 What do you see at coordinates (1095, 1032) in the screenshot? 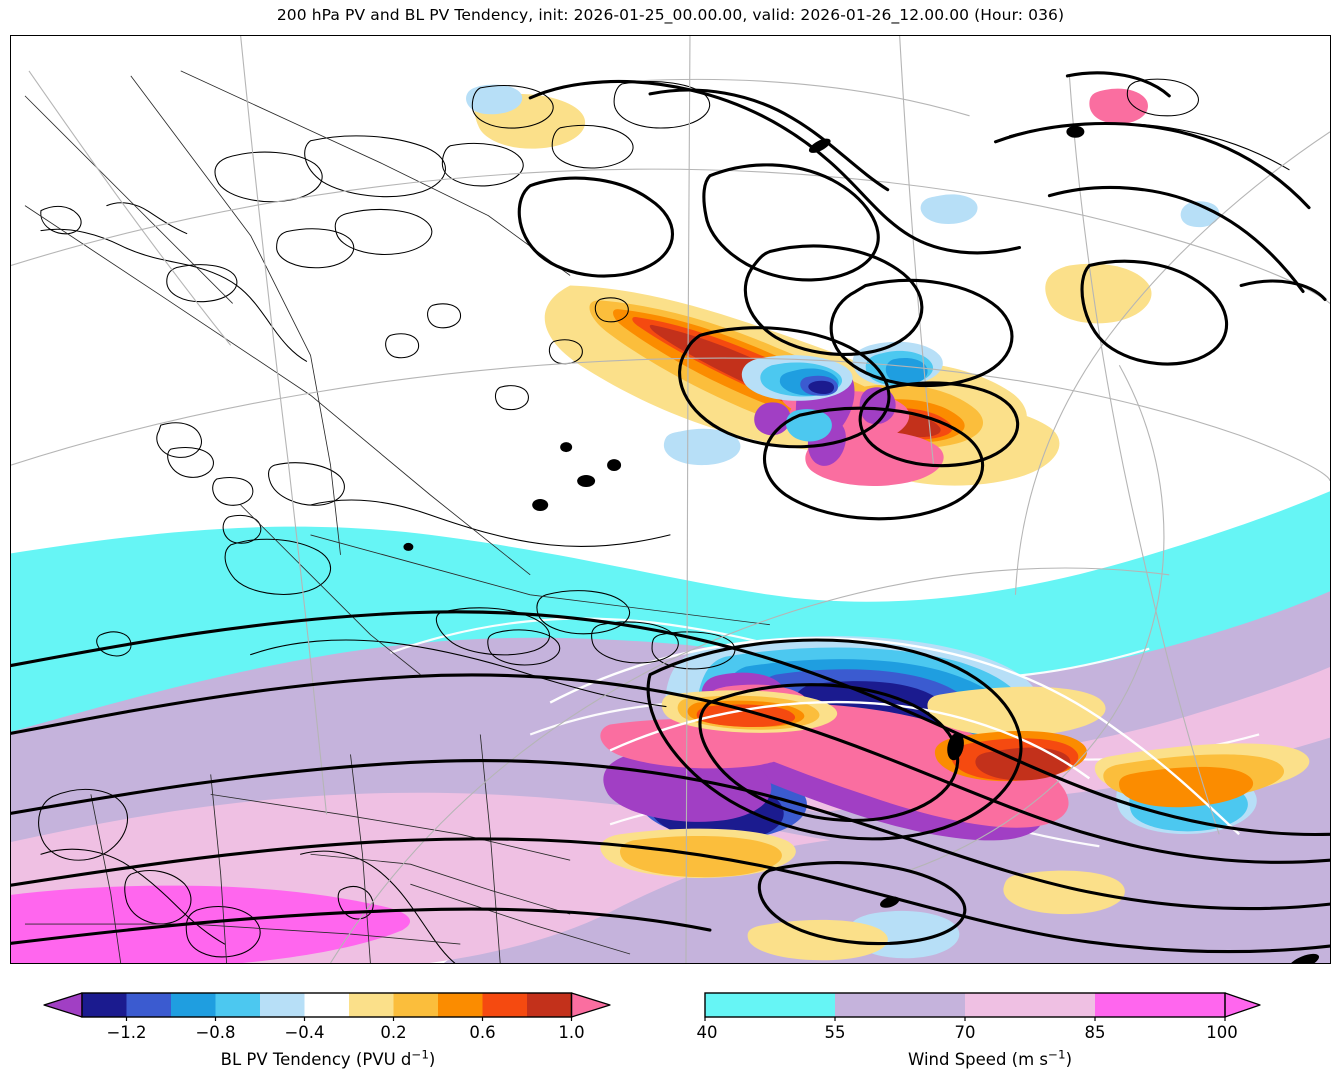
I see `cbar-wind-tick-3: 85` at bounding box center [1095, 1032].